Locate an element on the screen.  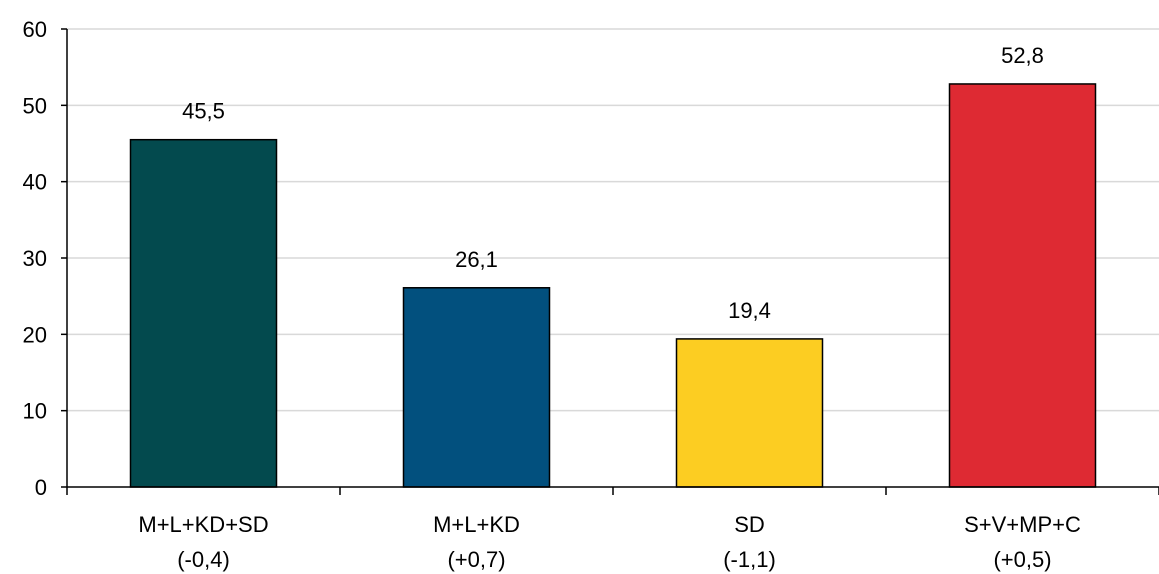
y-tick-label: 10 is located at coordinates (35, 411).